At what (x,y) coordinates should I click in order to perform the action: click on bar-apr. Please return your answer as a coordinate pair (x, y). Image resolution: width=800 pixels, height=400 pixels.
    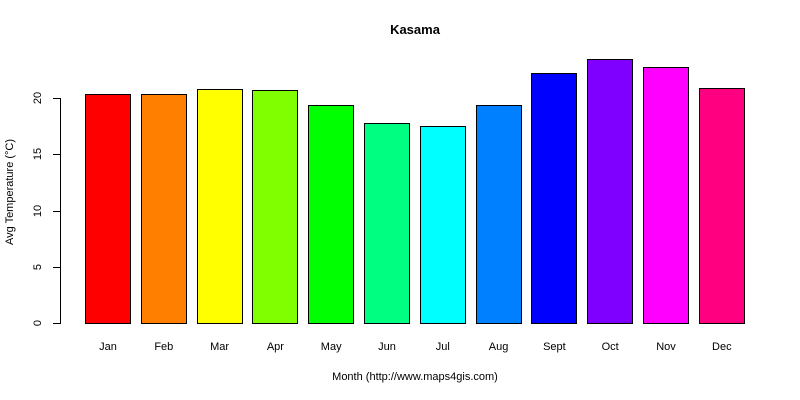
    Looking at the image, I should click on (275, 207).